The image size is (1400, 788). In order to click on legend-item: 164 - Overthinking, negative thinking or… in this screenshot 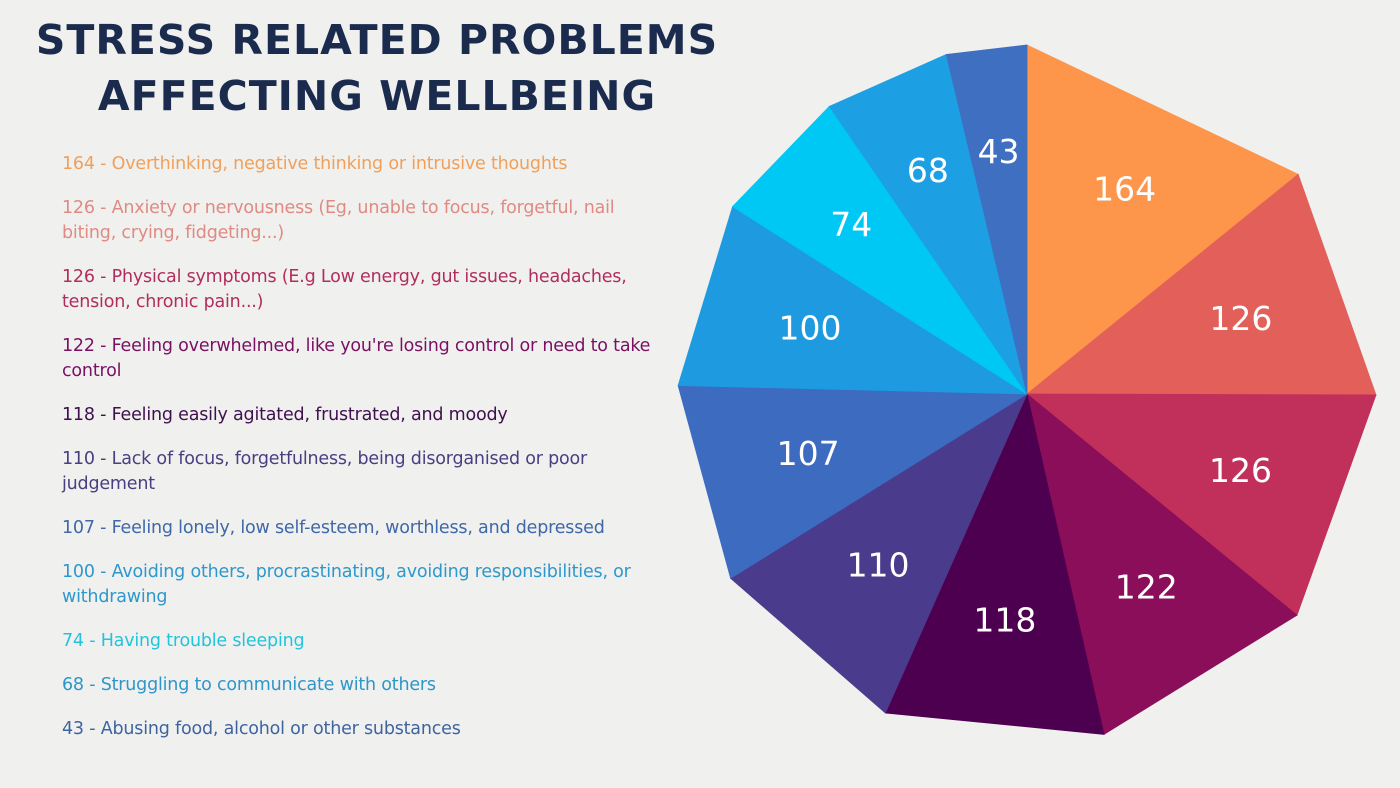, I will do `click(315, 164)`.